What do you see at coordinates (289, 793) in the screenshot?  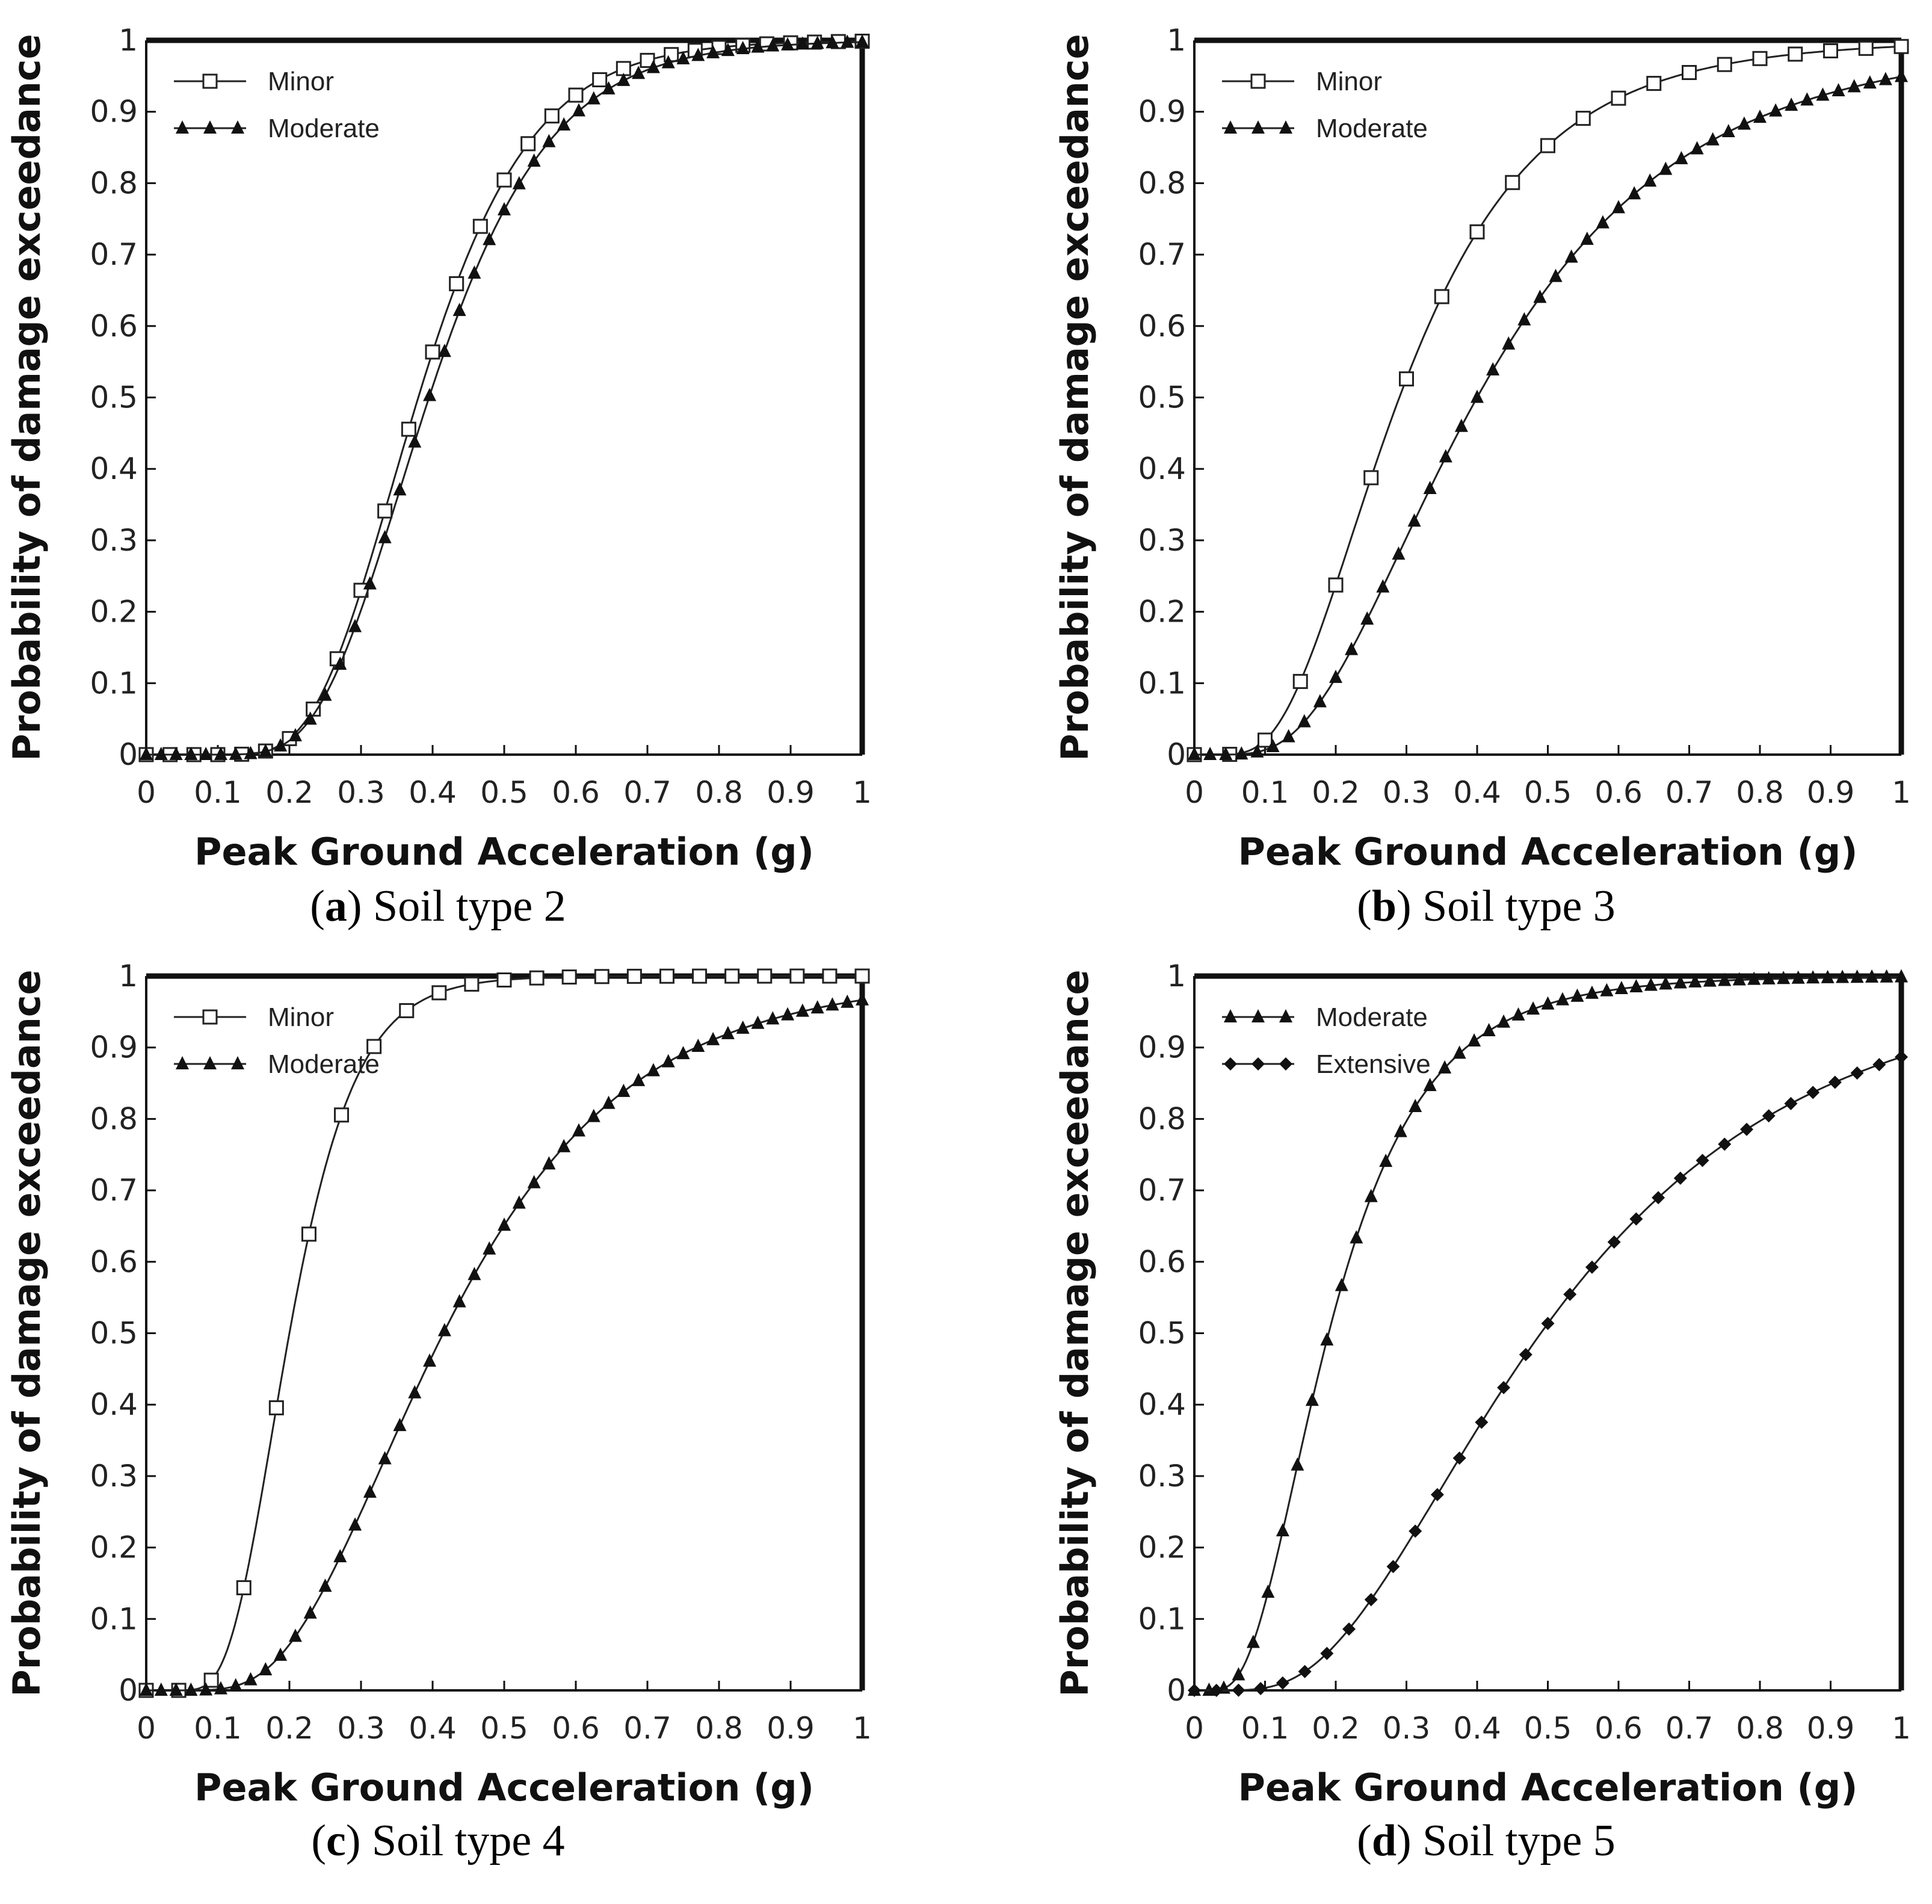 I see `x-tick-label: 0.2` at bounding box center [289, 793].